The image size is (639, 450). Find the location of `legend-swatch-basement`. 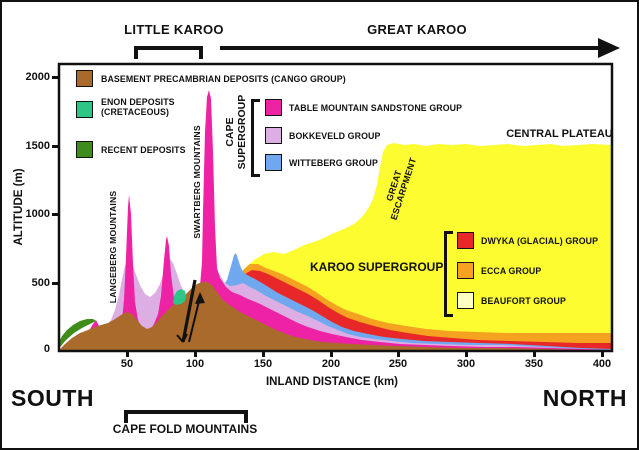

legend-swatch-basement is located at coordinates (84, 78).